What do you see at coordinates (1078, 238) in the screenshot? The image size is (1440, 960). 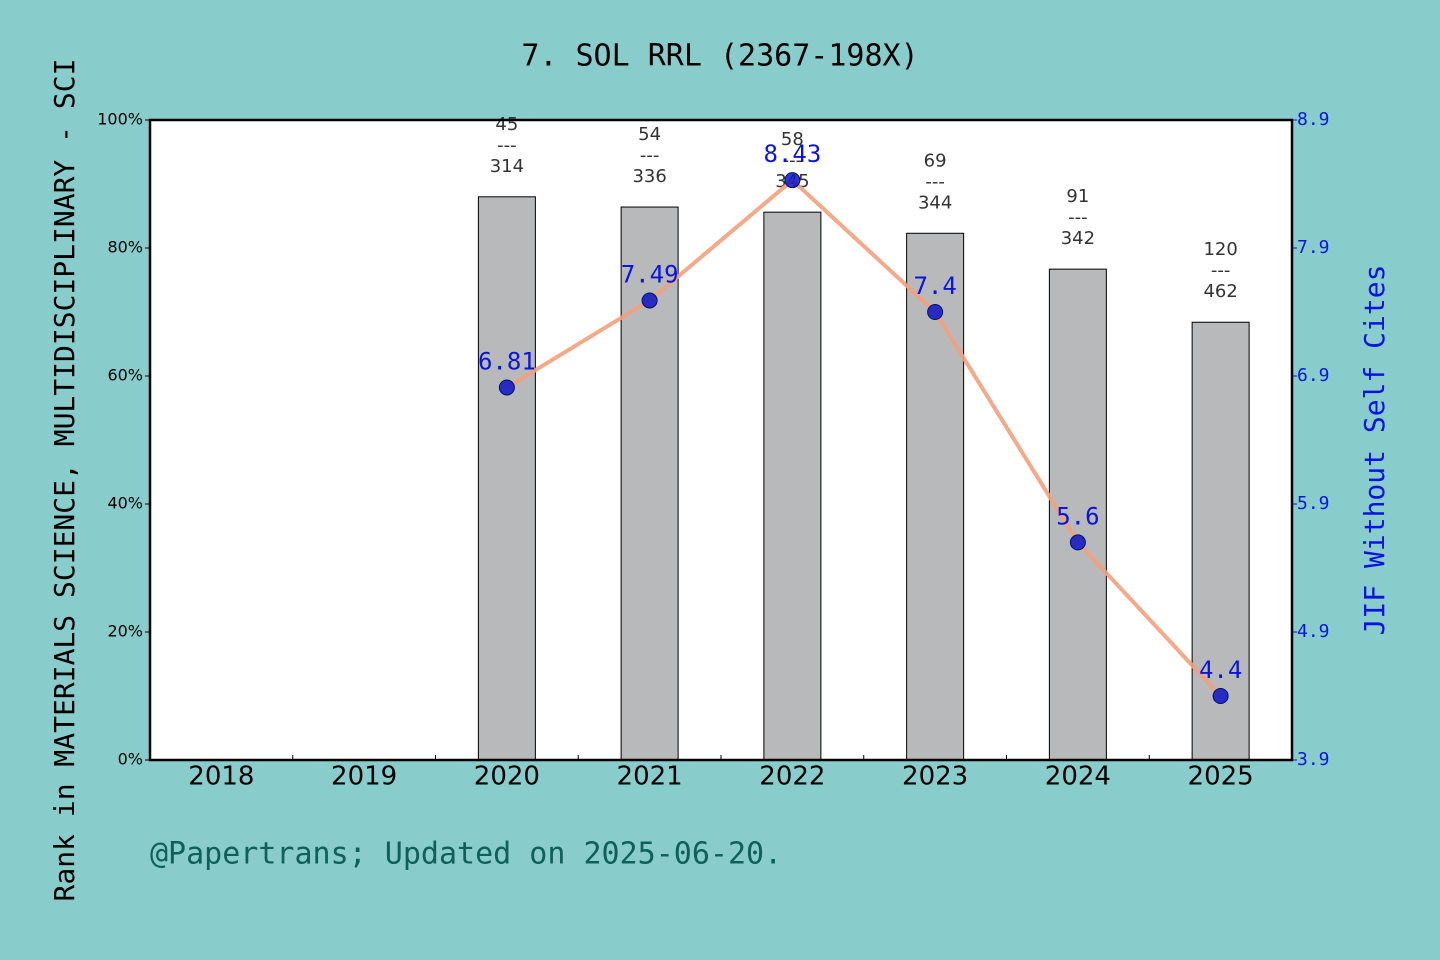 I see `bar-annotation: 342` at bounding box center [1078, 238].